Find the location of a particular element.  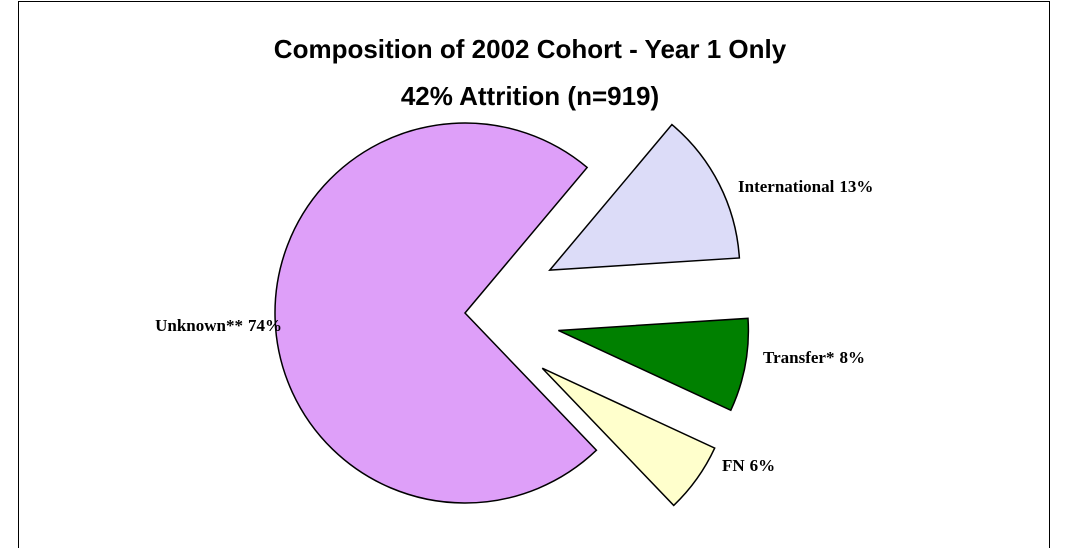

category-label: Transfer* is located at coordinates (798, 357).